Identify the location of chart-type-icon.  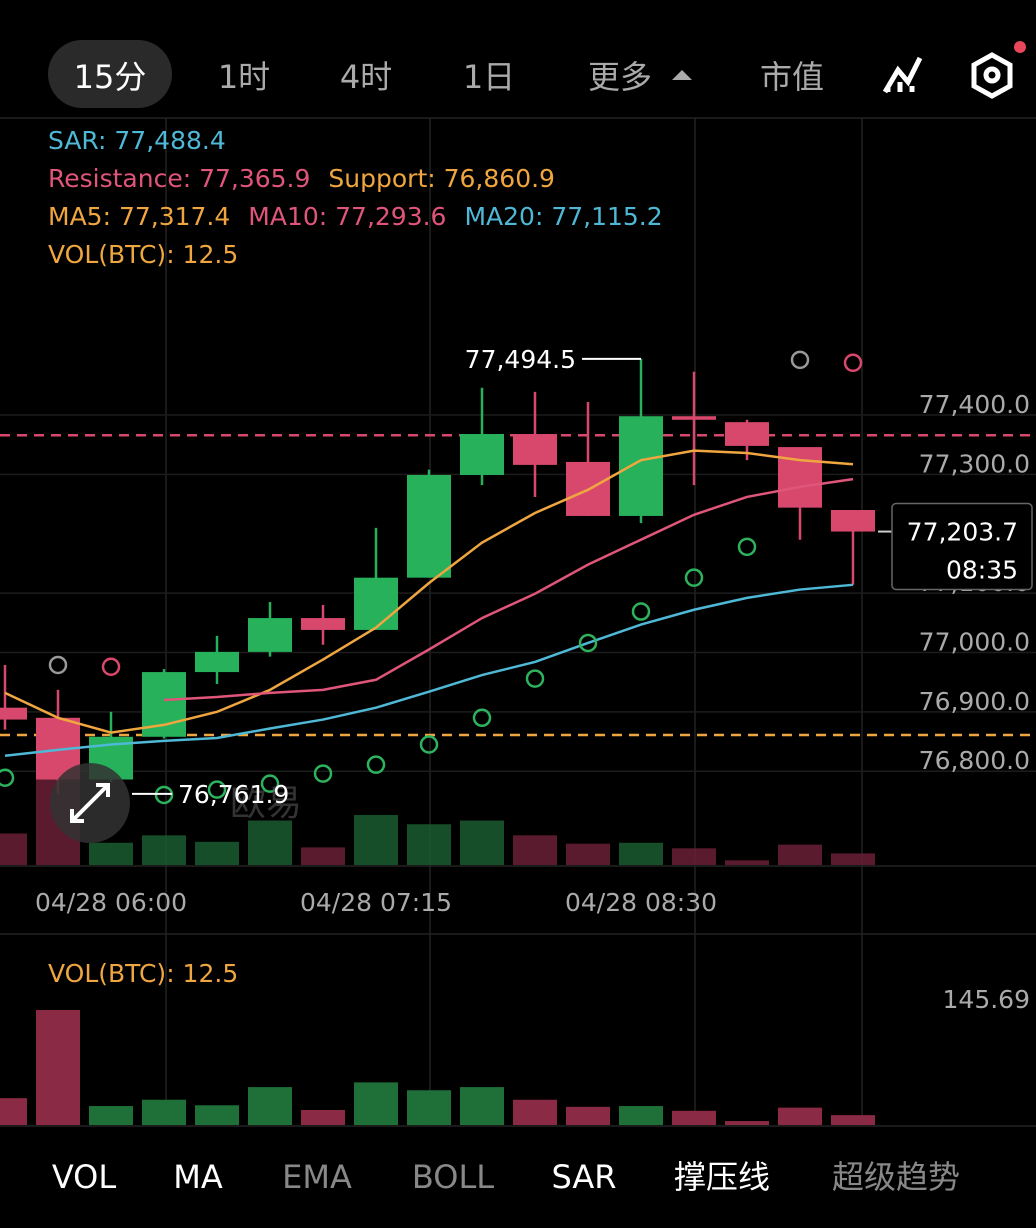
(902, 75).